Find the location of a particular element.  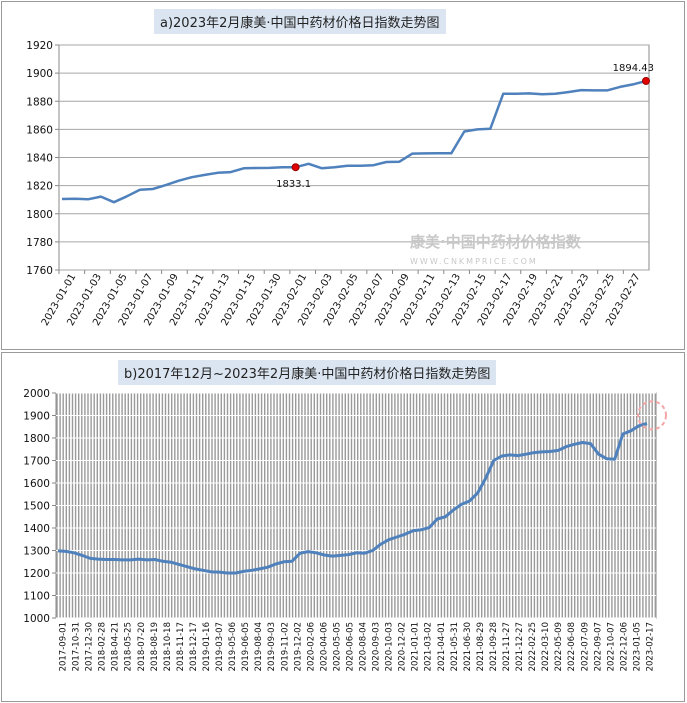

y-tick-label-b: 1800 is located at coordinates (36, 439).